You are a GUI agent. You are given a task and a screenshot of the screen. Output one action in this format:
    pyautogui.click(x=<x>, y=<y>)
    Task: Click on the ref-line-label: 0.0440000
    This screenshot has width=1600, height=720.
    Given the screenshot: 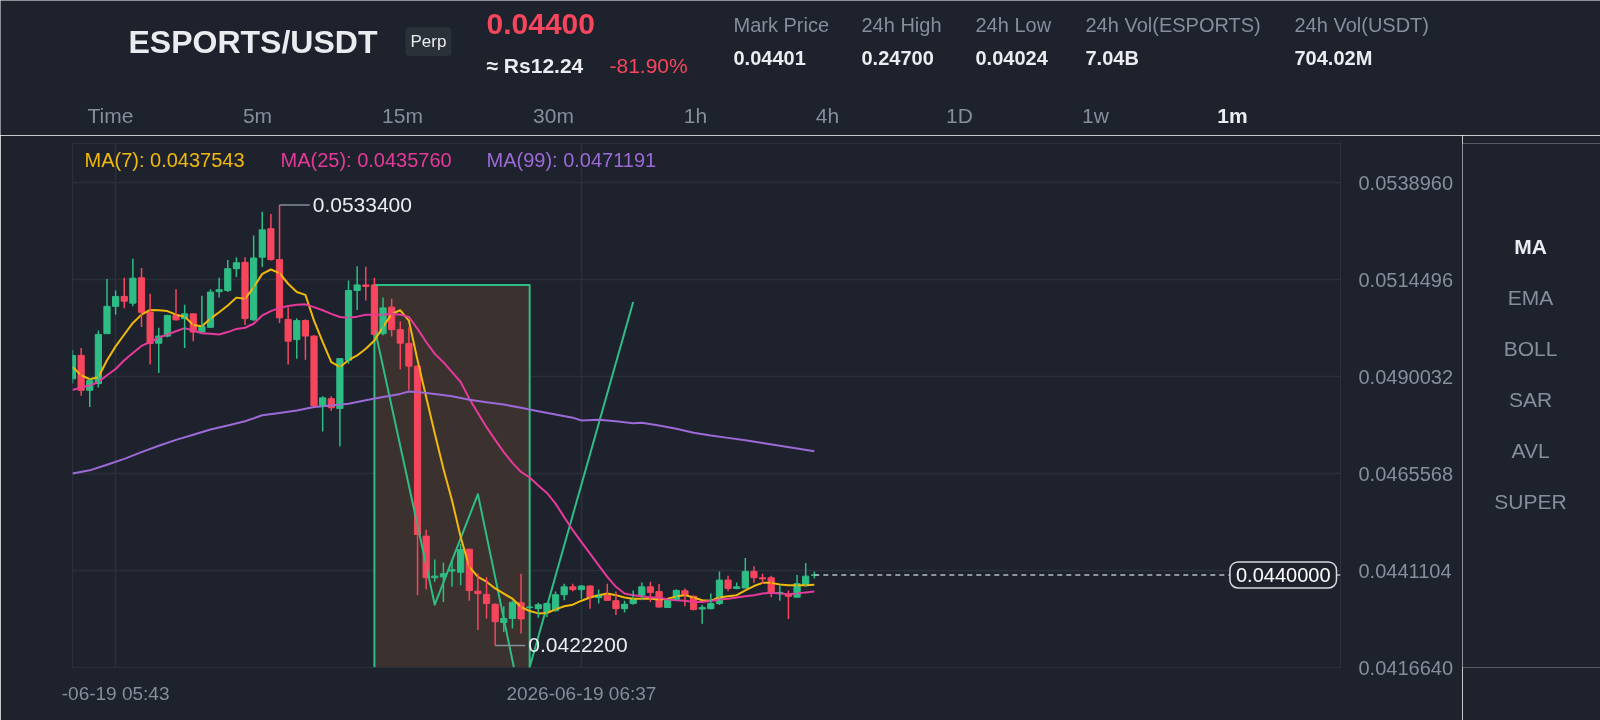 What is the action you would take?
    pyautogui.click(x=1283, y=574)
    